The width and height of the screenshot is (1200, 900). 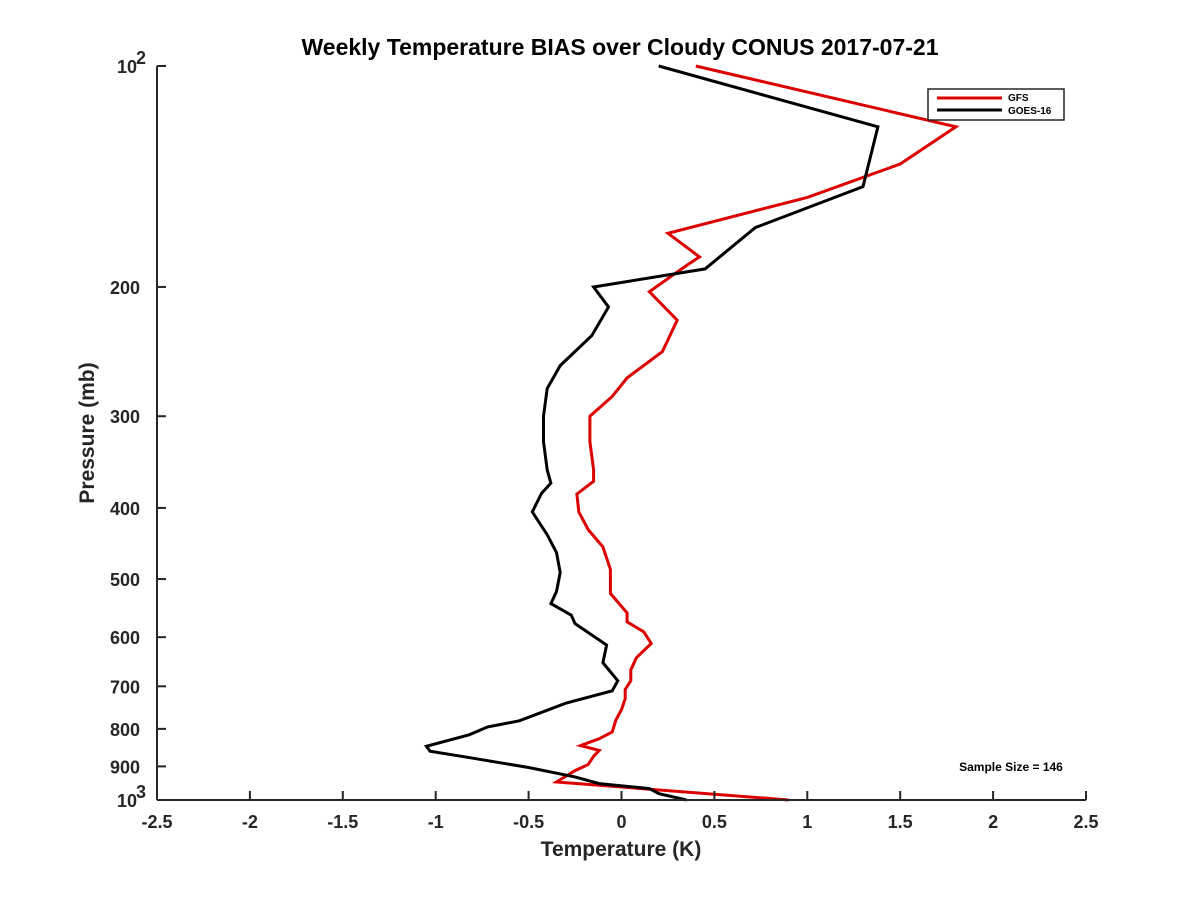 What do you see at coordinates (1018, 98) in the screenshot?
I see `legend-label-gfs: GFS` at bounding box center [1018, 98].